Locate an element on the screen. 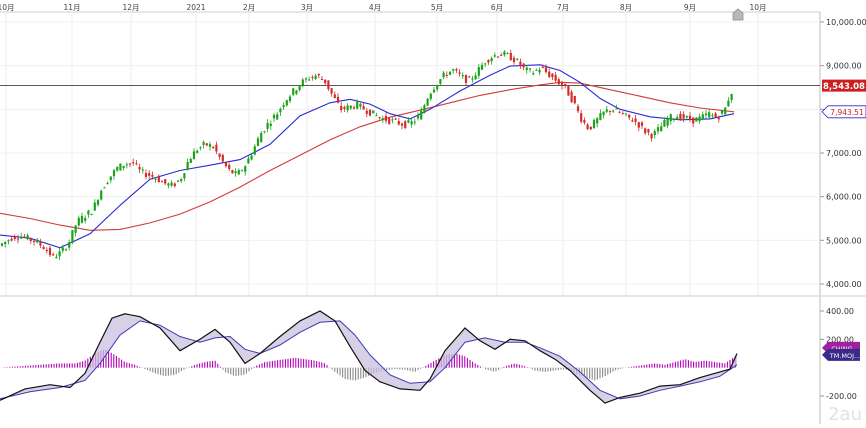 This screenshot has height=428, width=866. x-tick-label: 8月 is located at coordinates (626, 7).